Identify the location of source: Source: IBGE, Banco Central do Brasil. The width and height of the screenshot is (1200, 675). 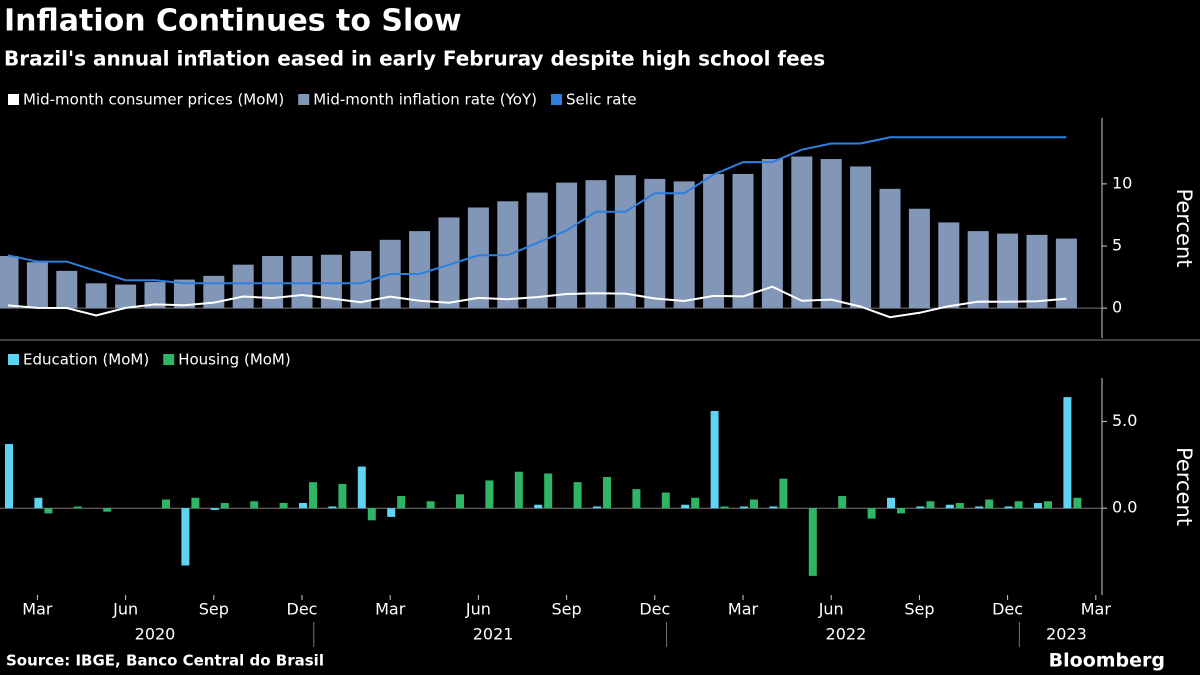
(165, 661).